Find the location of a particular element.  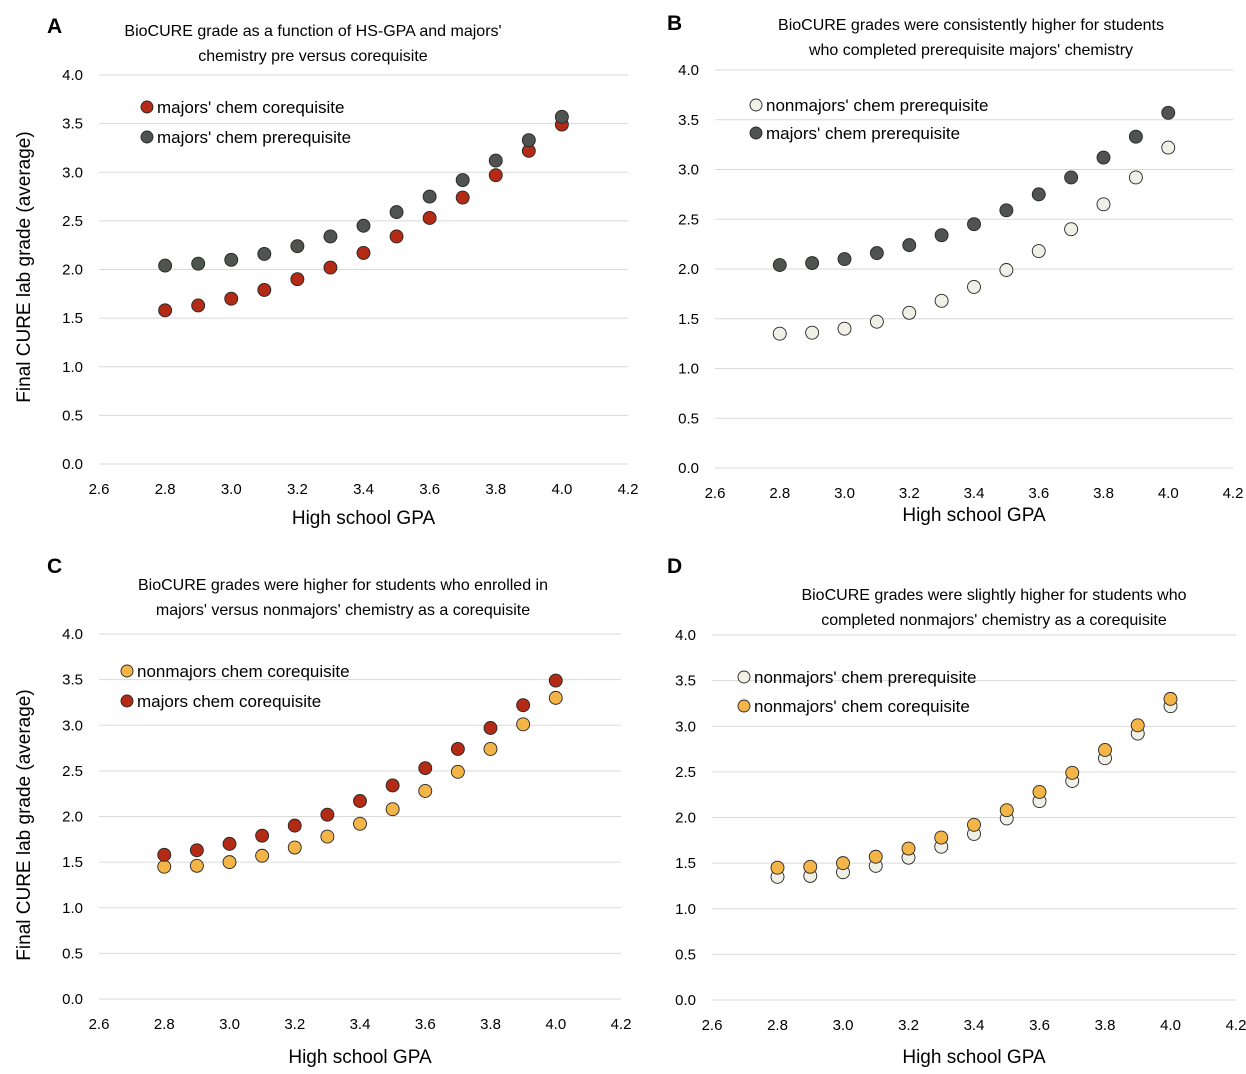

legend-label: majors' chem corequisite is located at coordinates (250, 107).